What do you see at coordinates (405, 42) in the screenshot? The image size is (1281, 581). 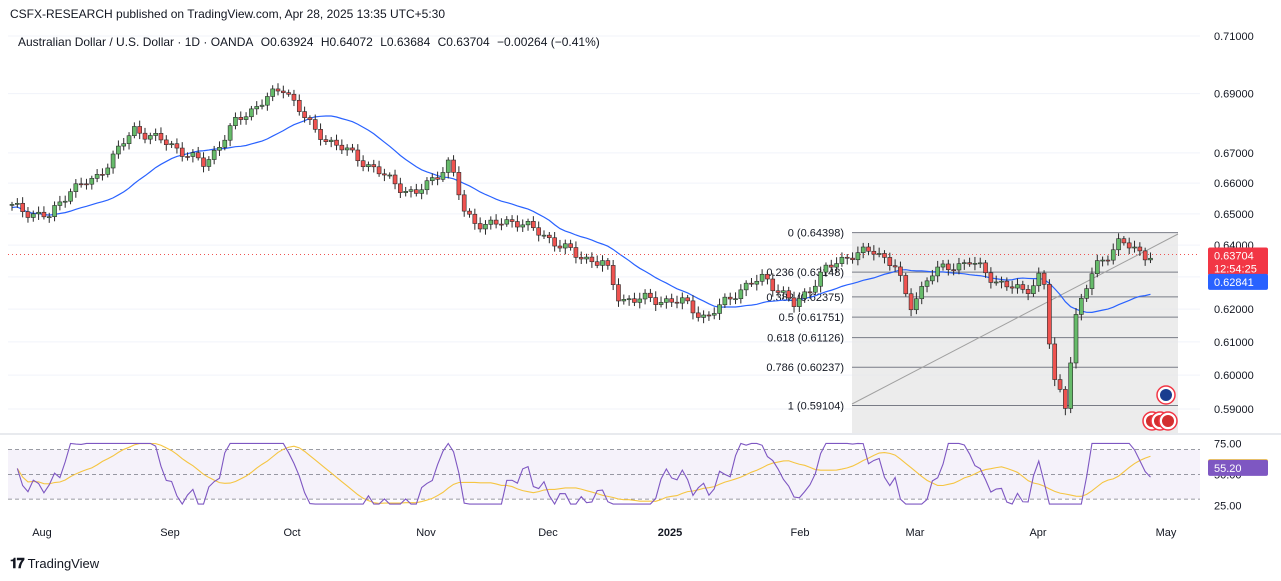 I see `ohlc-low: L0.63684` at bounding box center [405, 42].